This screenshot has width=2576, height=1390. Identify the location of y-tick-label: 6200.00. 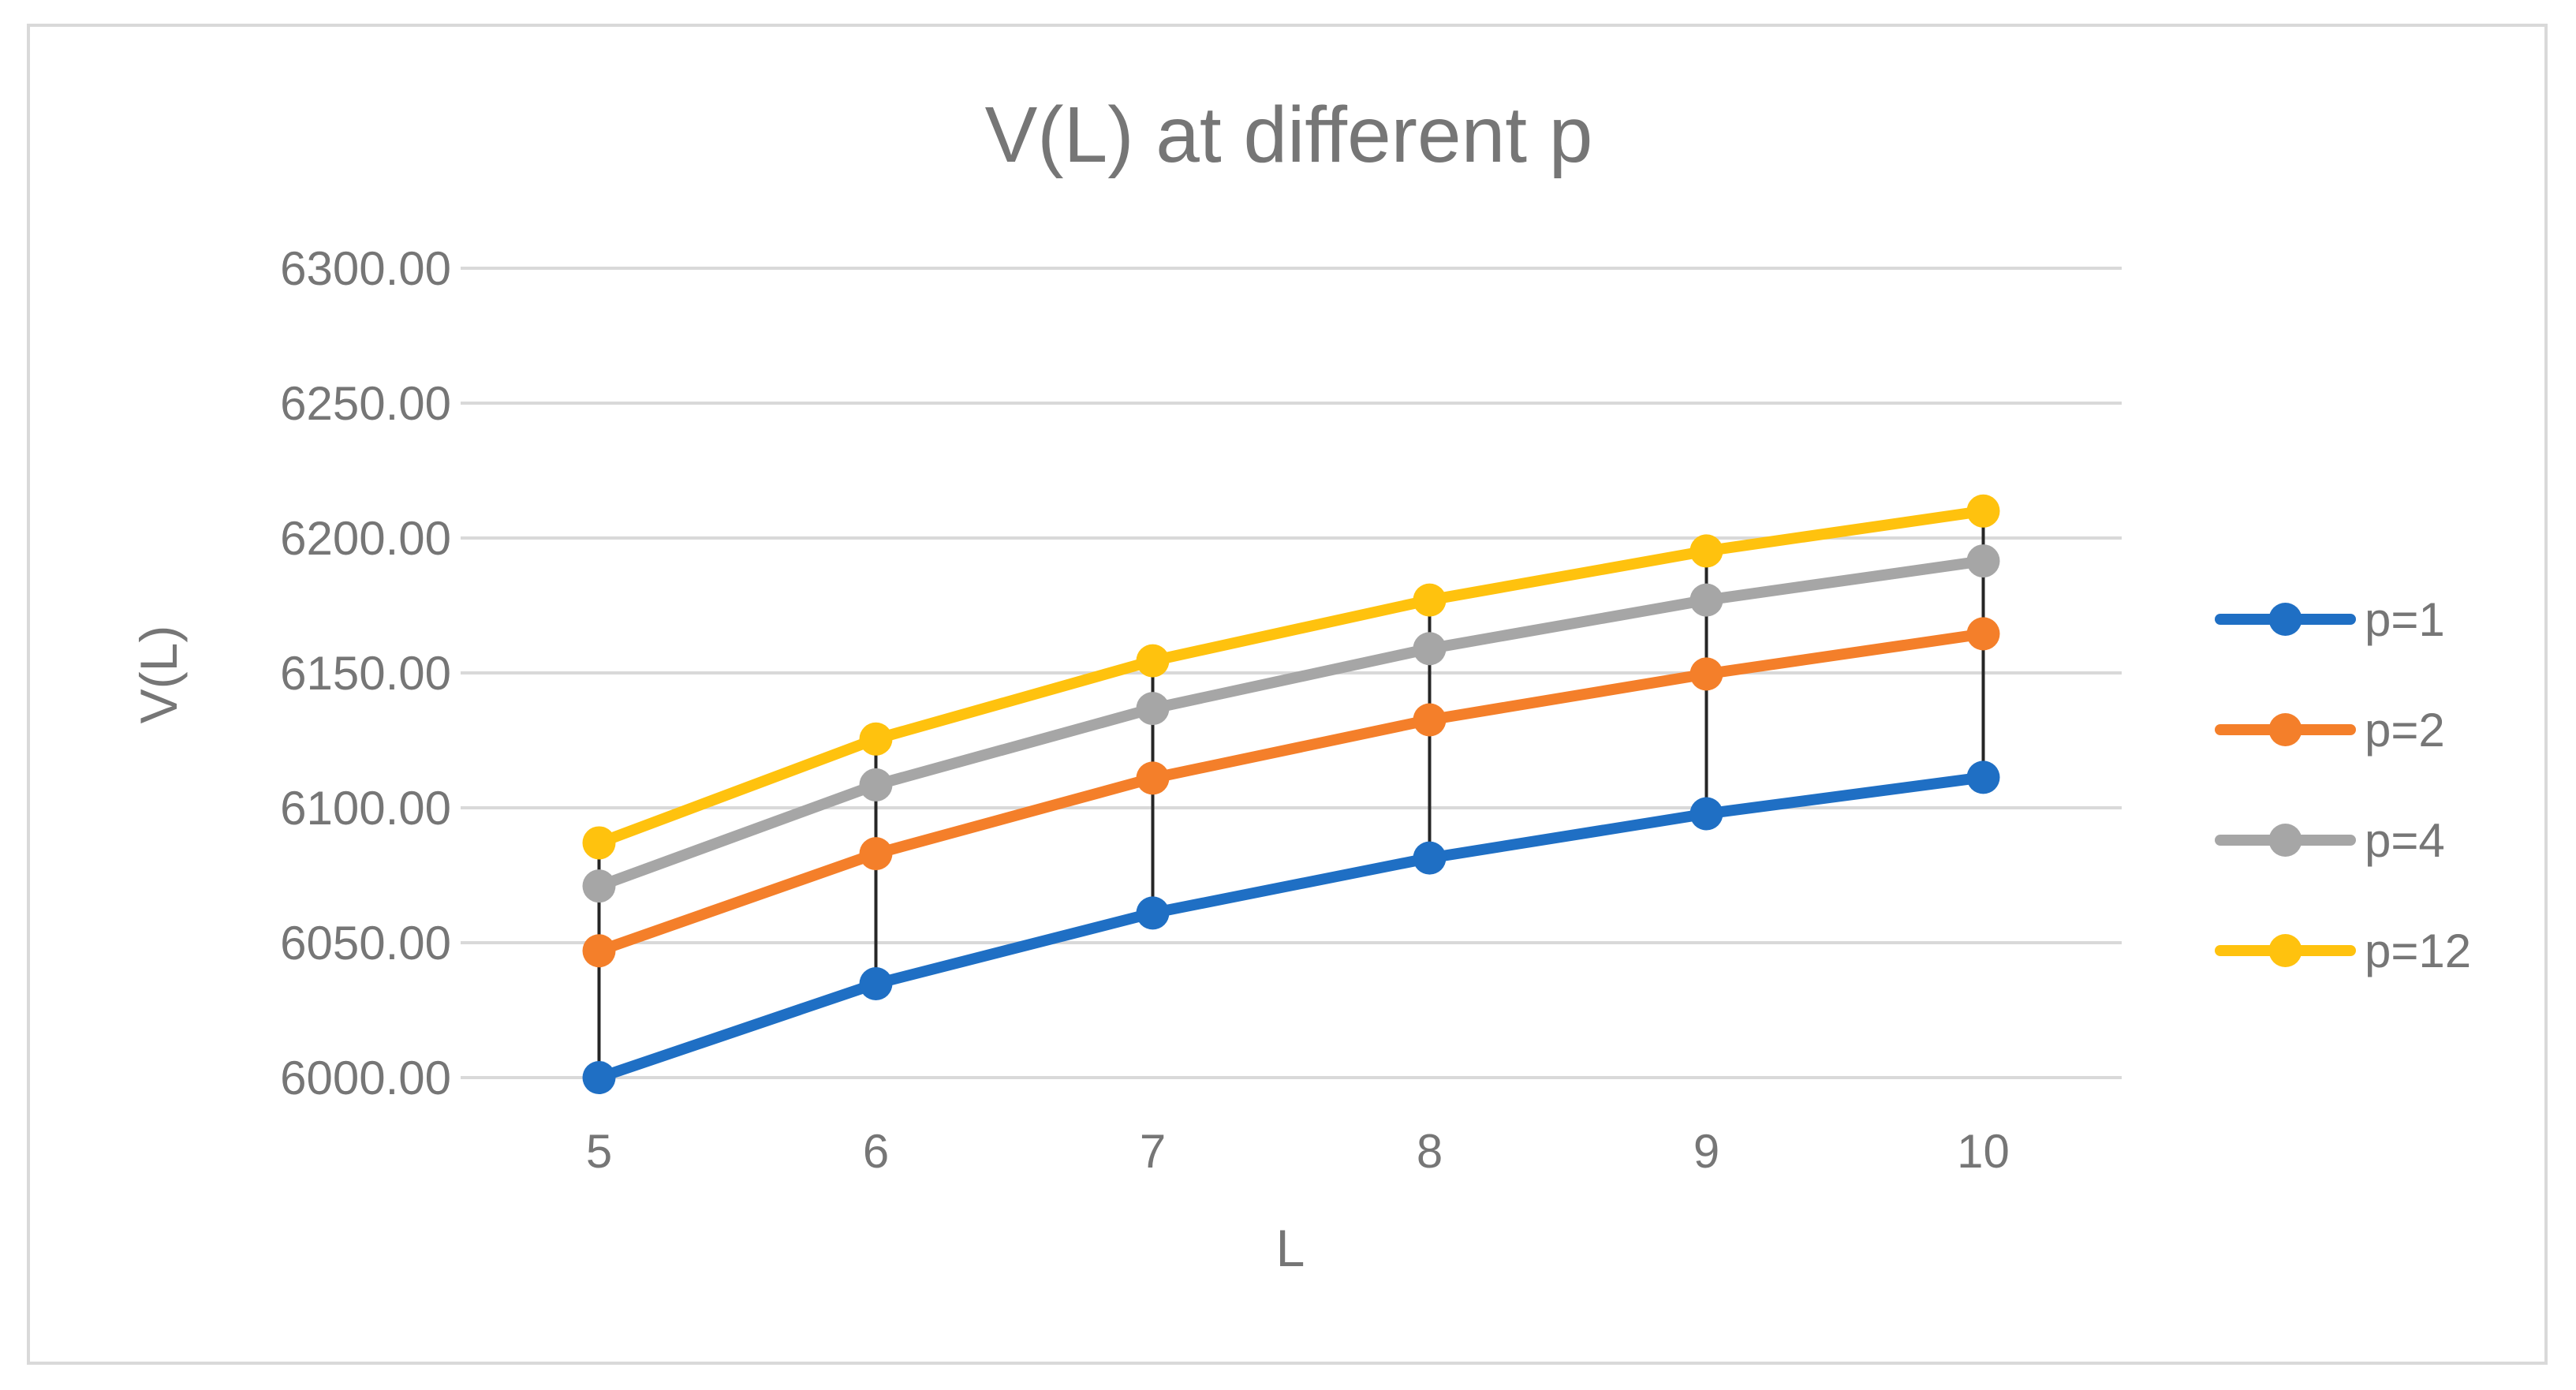
(365, 538).